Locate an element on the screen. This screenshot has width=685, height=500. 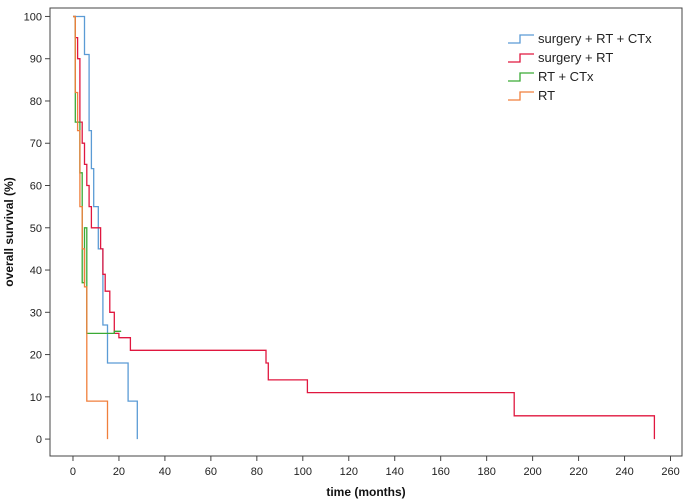
y-tick-label: 50 is located at coordinates (36, 229).